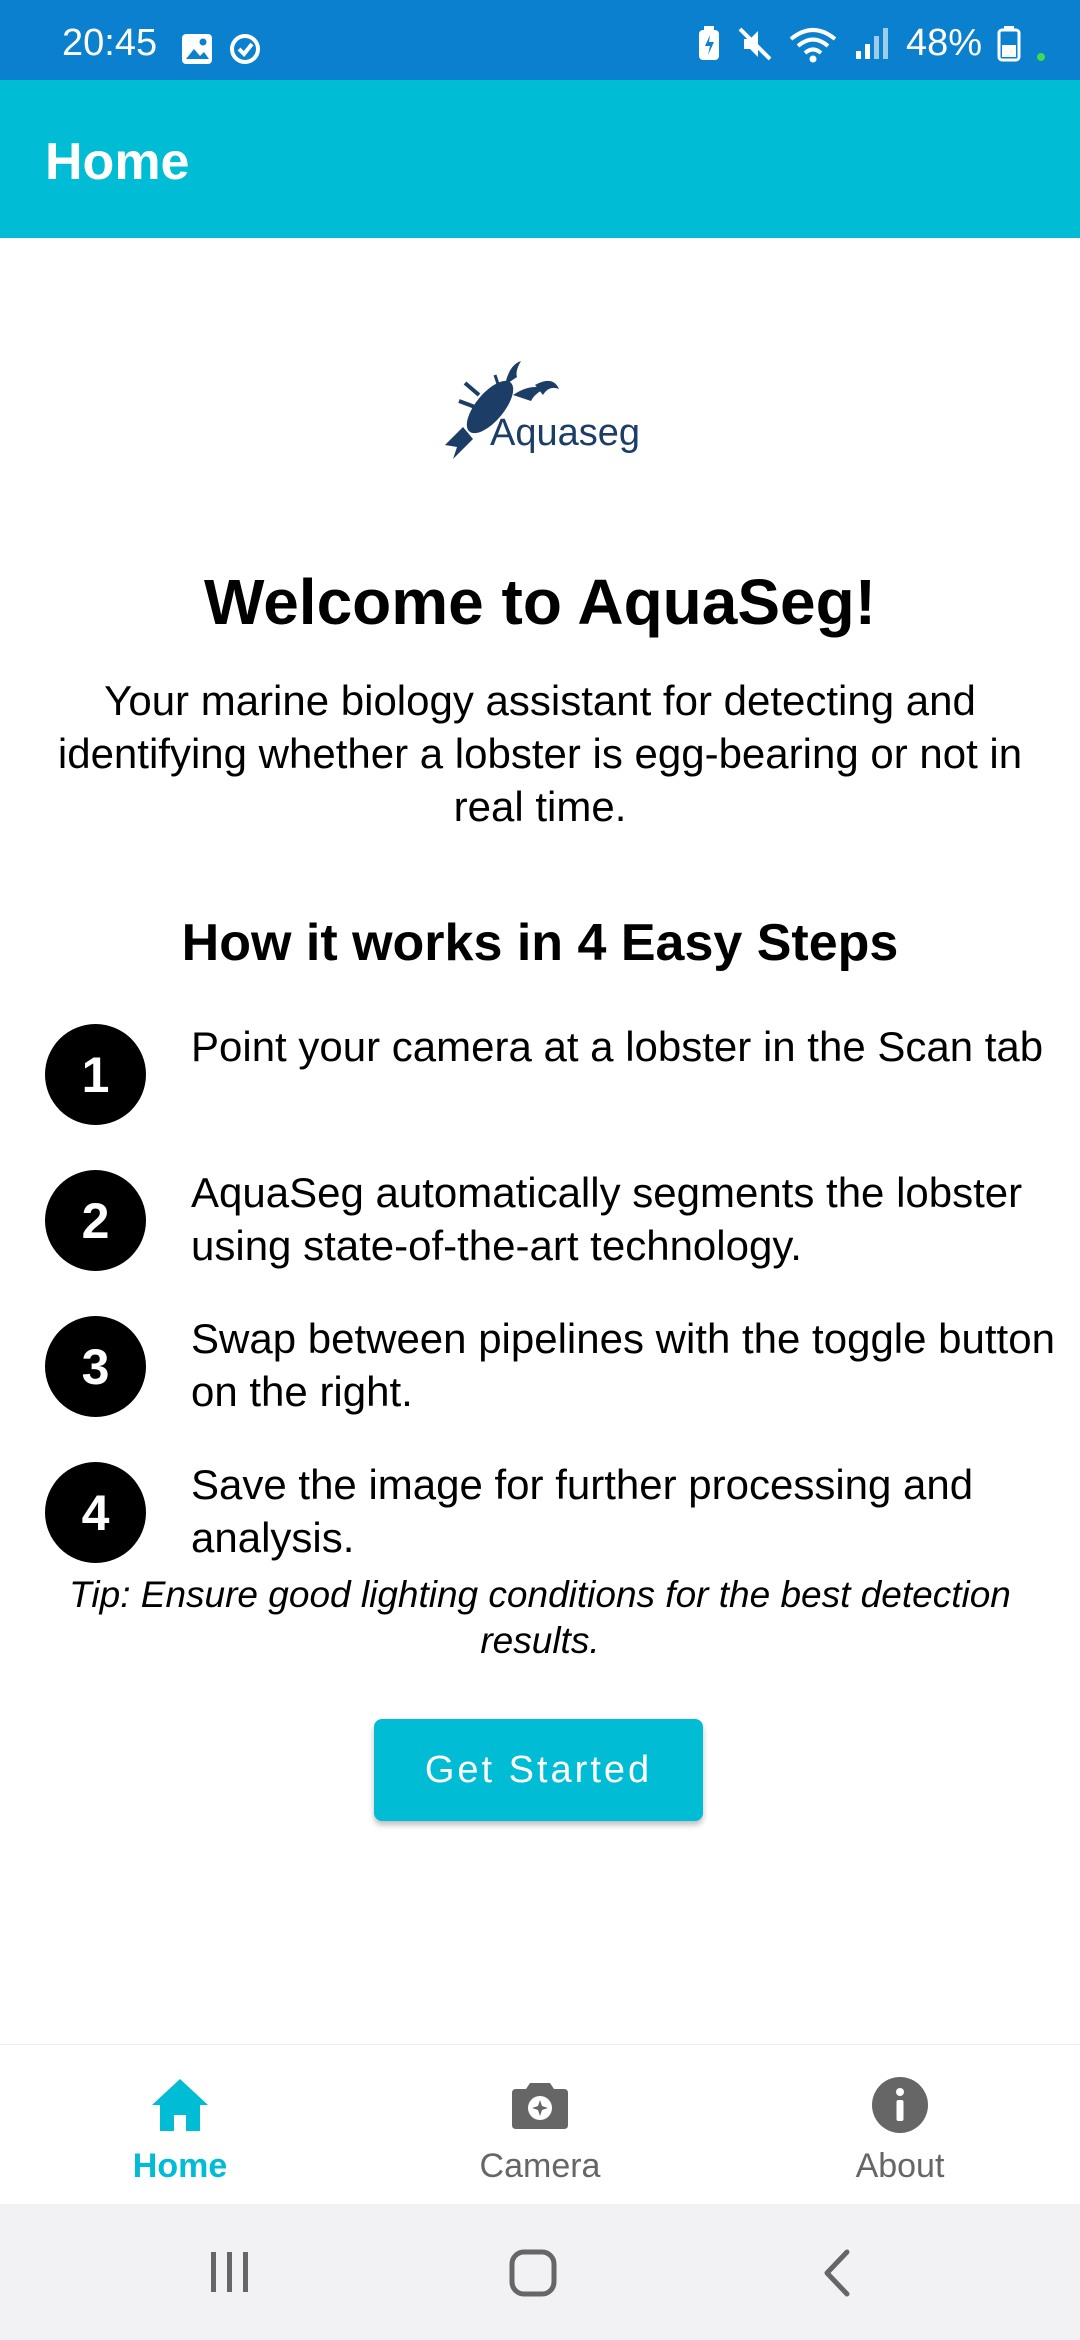 This screenshot has width=1080, height=2340. Describe the element at coordinates (1009, 43) in the screenshot. I see `battery-icon` at that location.